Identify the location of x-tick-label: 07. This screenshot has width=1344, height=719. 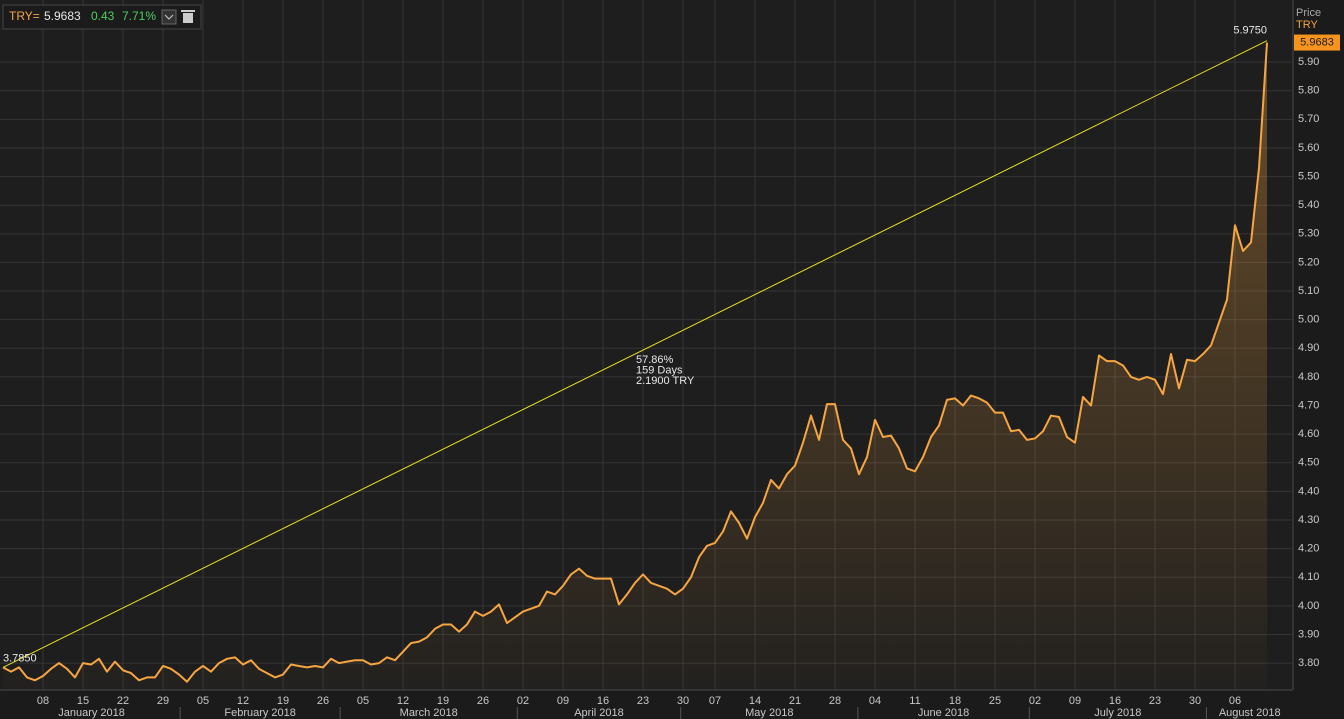
(715, 701).